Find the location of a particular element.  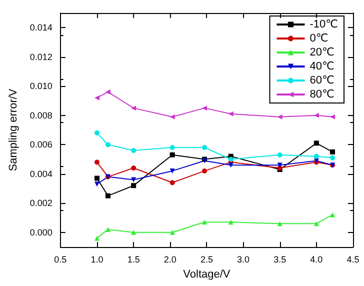

y-tick-label: 0.014 is located at coordinates (41, 27).